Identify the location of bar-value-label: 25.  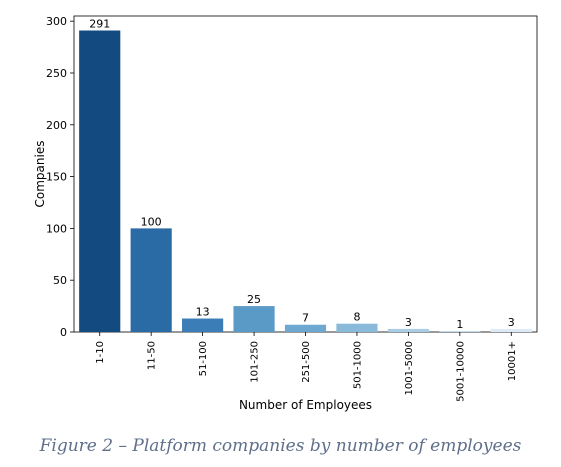
(254, 299).